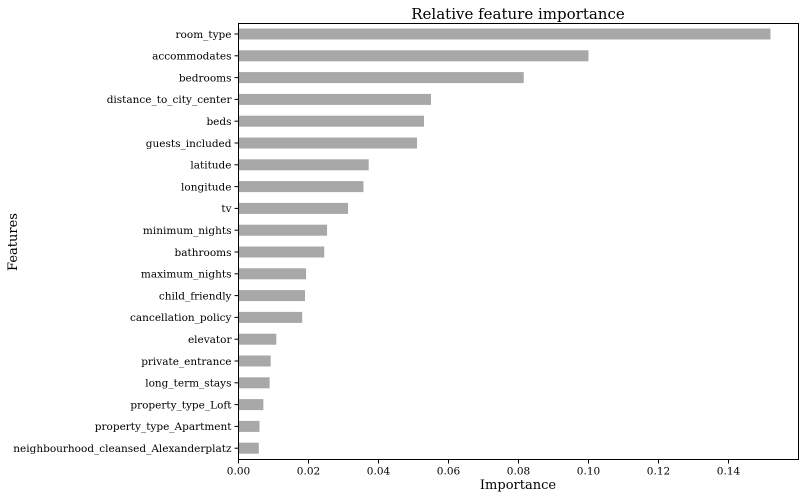  Describe the element at coordinates (270, 317) in the screenshot. I see `bar-cancellation_policy` at that location.